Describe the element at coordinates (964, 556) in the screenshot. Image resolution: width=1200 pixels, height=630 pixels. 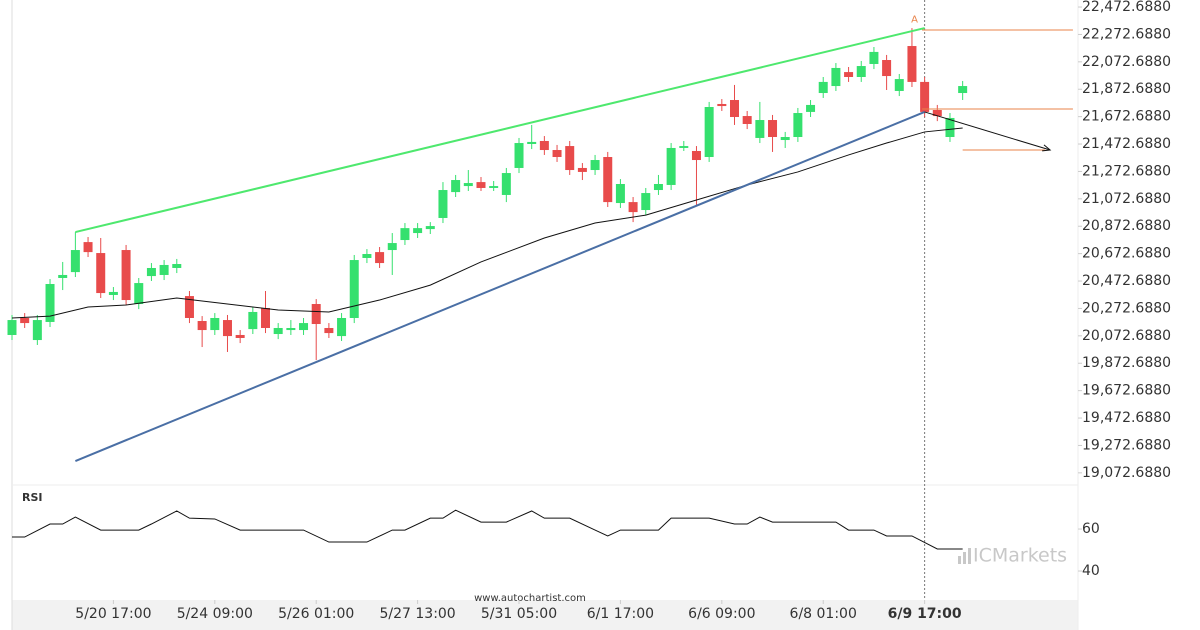
I see `watermark-logo` at that location.